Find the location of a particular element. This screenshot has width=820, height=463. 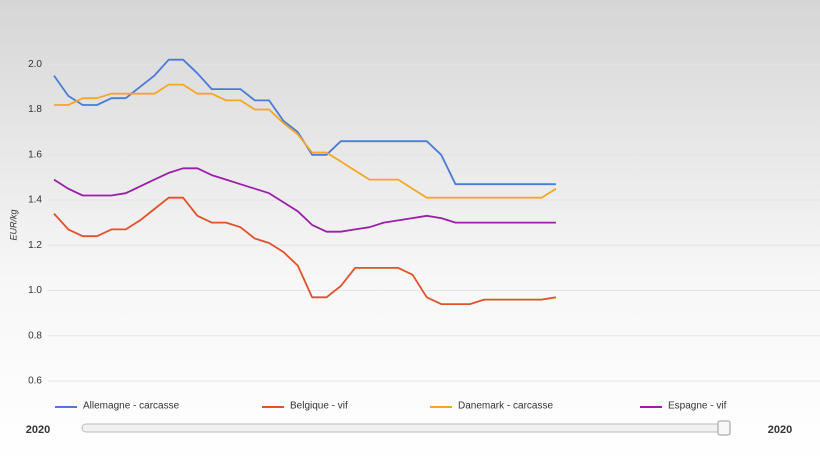

slider-track is located at coordinates (403, 428).